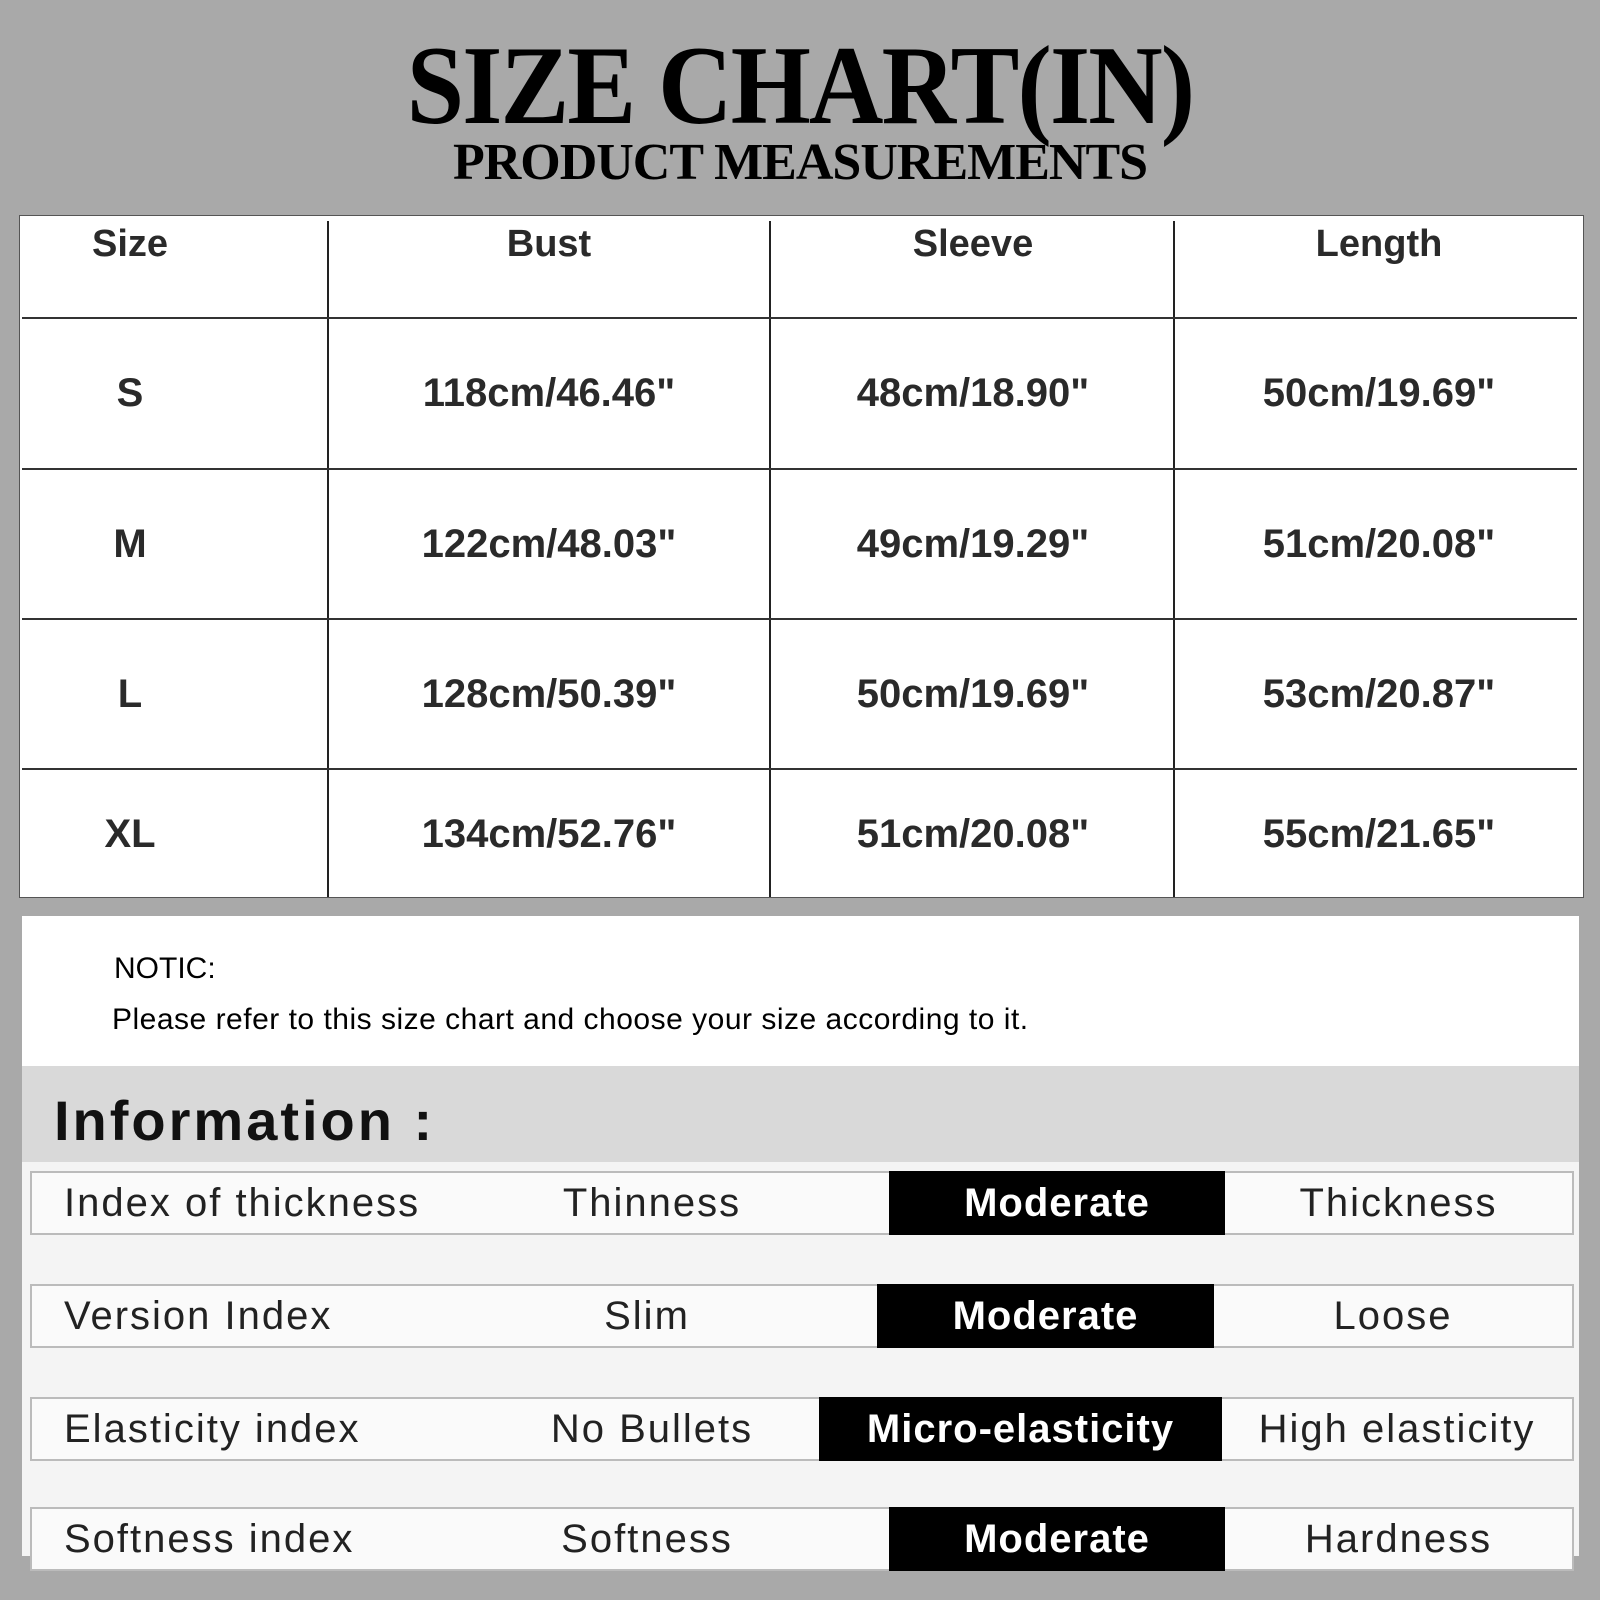 Image resolution: width=1600 pixels, height=1600 pixels. I want to click on option-high: Loose, so click(1393, 1316).